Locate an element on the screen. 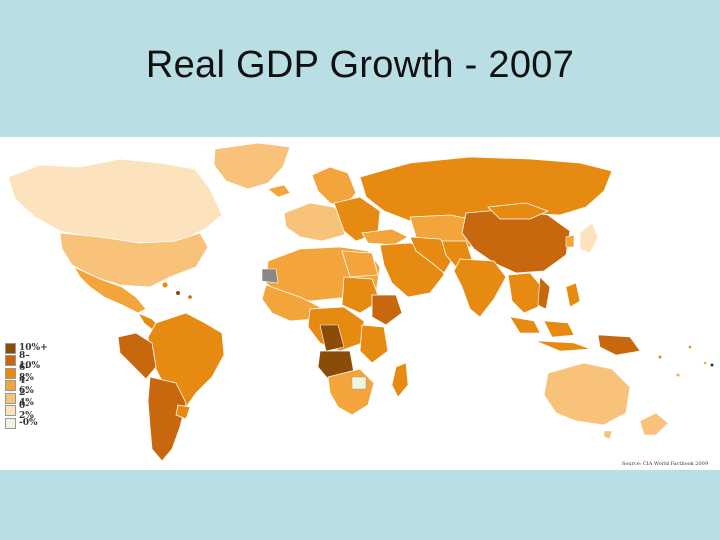  region-new-zealand is located at coordinates (654, 424).